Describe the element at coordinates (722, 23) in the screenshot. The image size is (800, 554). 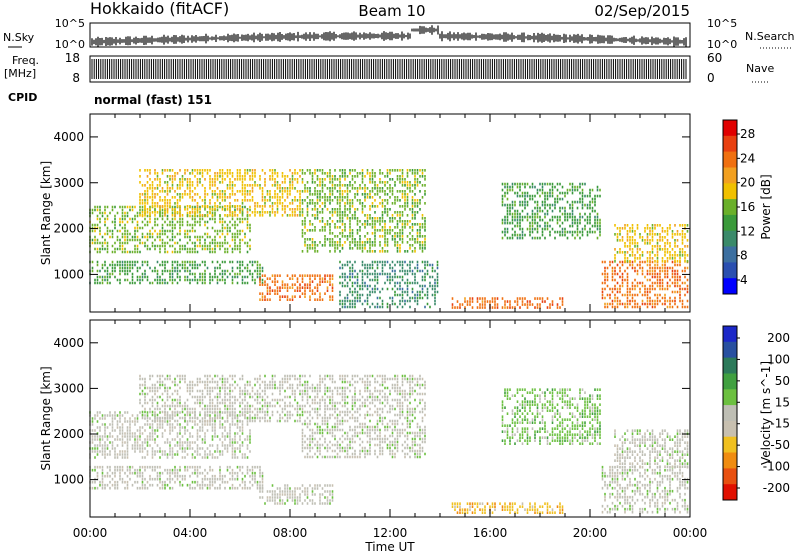
I see `noise-right-tick-high: 10^5` at that location.